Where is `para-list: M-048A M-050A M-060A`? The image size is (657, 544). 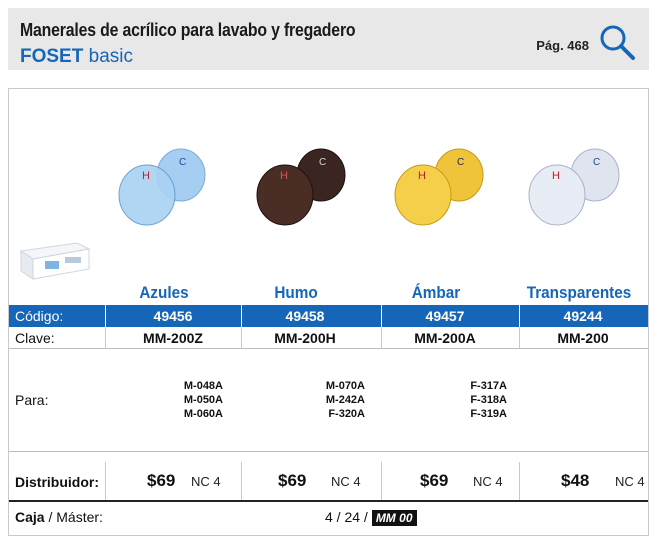
para-list: M-048A M-050A M-060A is located at coordinates (191, 400).